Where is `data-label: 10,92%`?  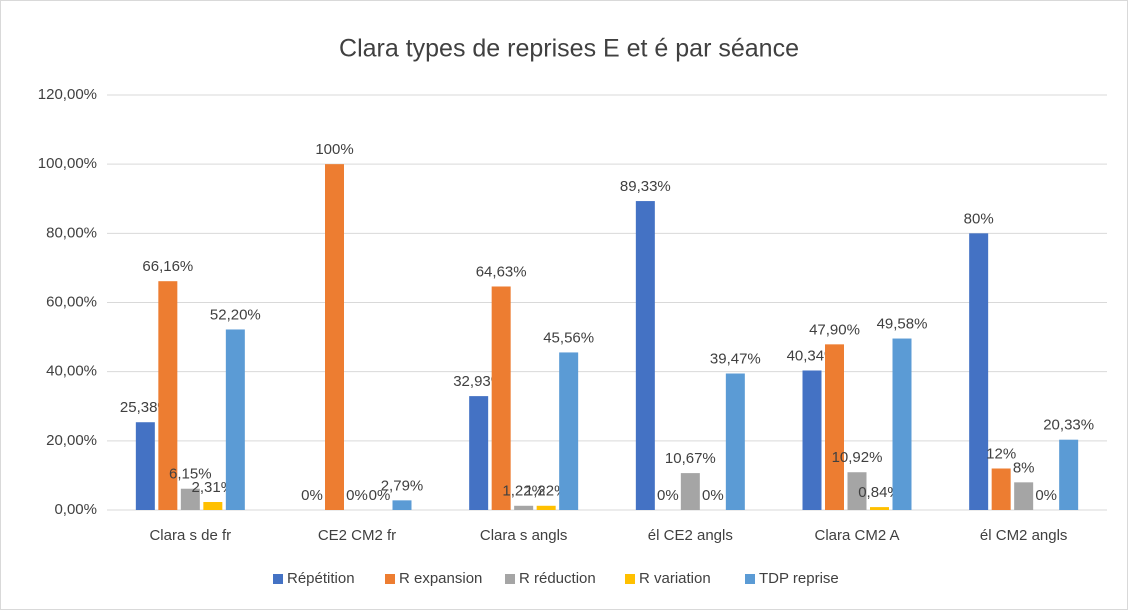
data-label: 10,92% is located at coordinates (857, 457).